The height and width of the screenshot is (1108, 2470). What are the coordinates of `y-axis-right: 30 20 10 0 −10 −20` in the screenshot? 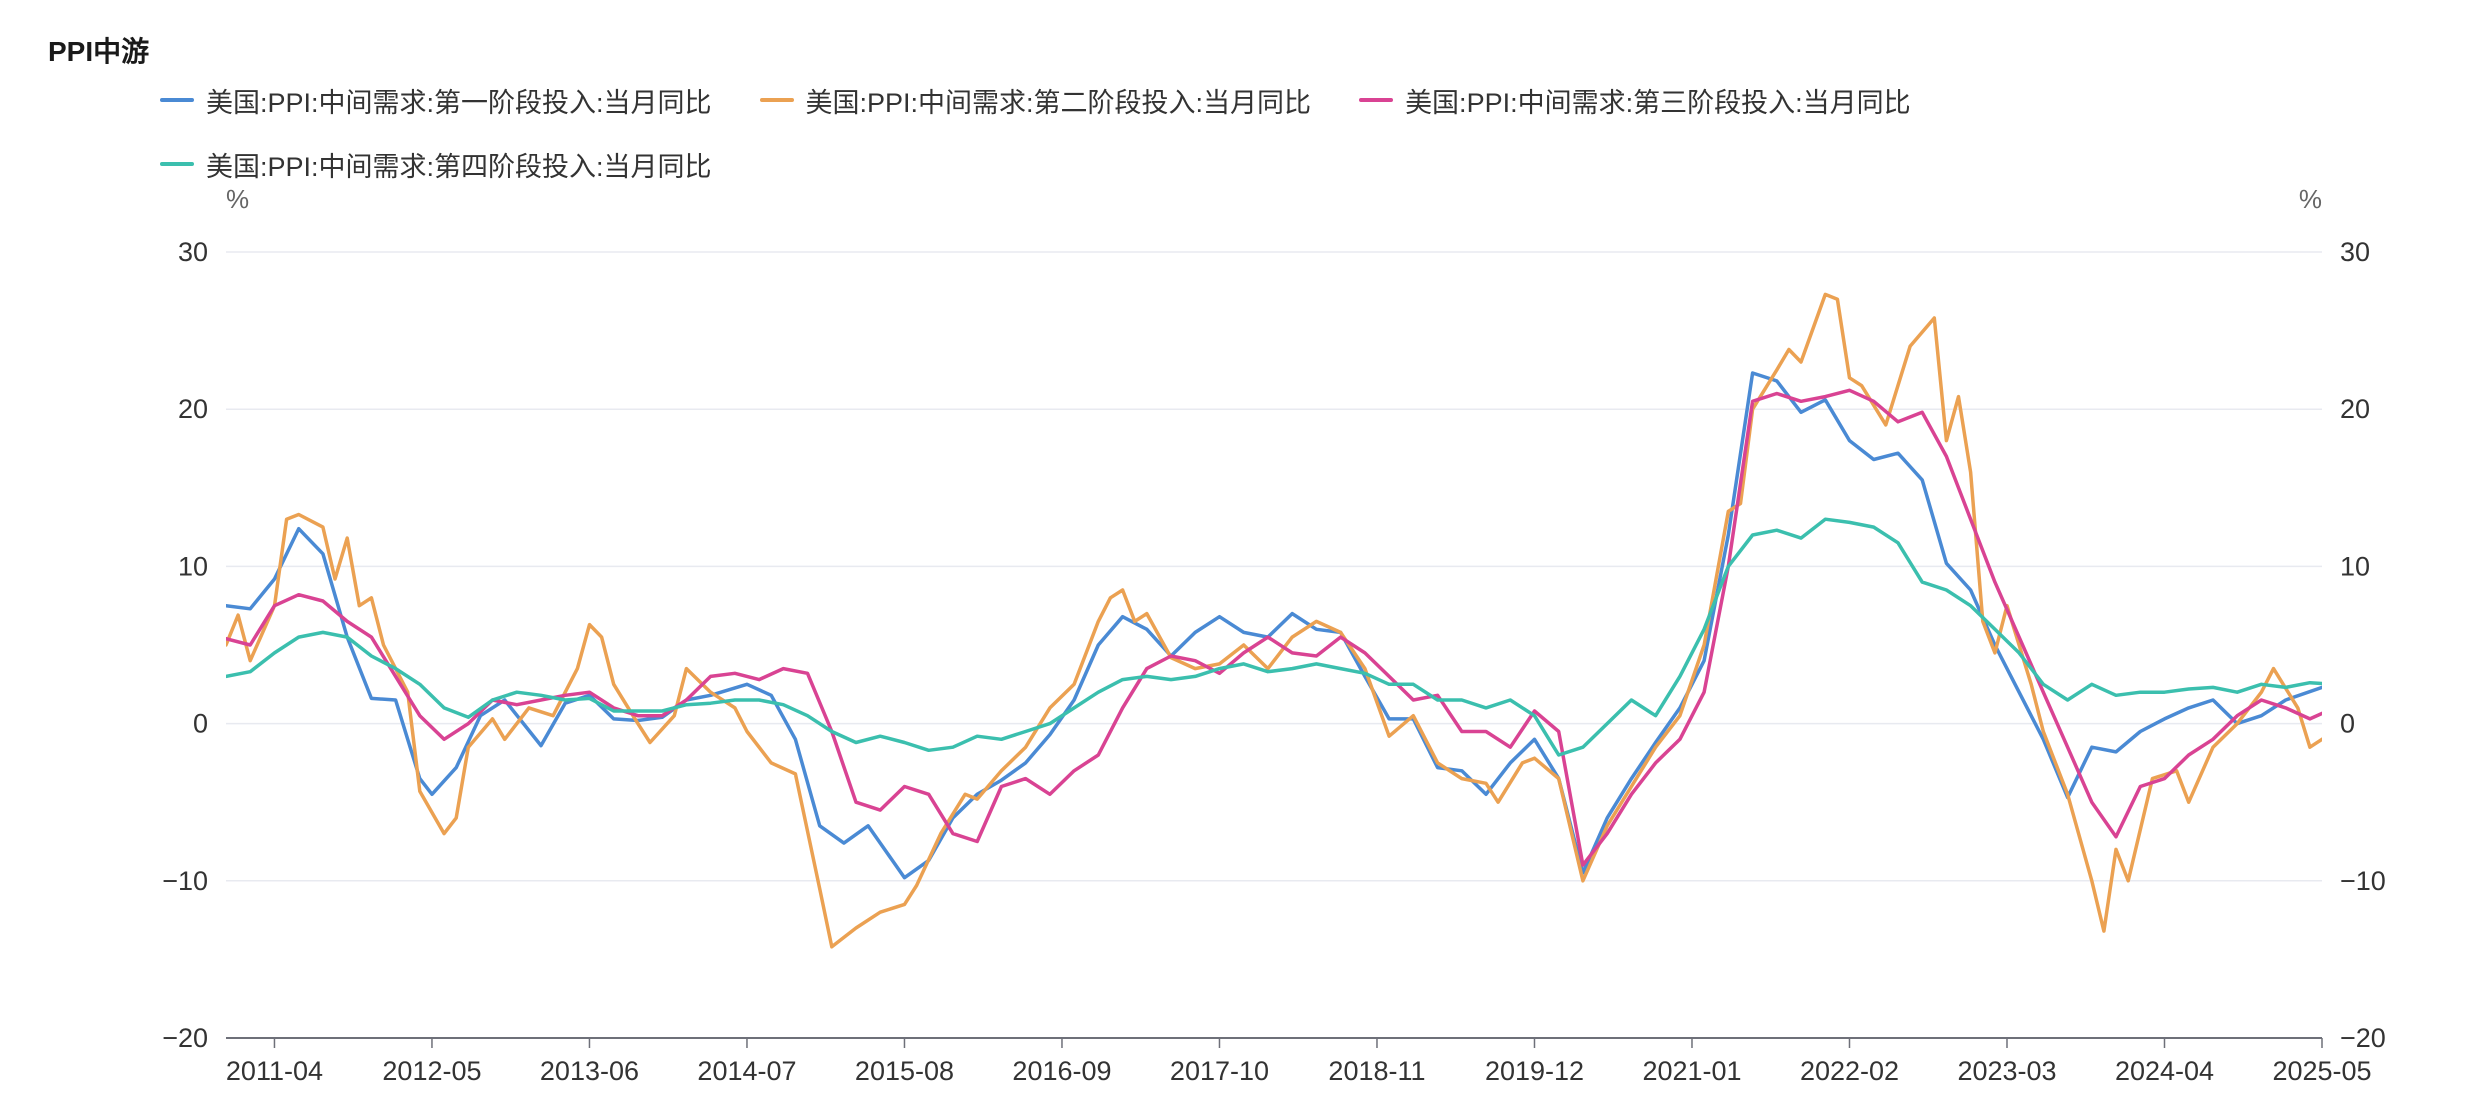 It's located at (2363, 645).